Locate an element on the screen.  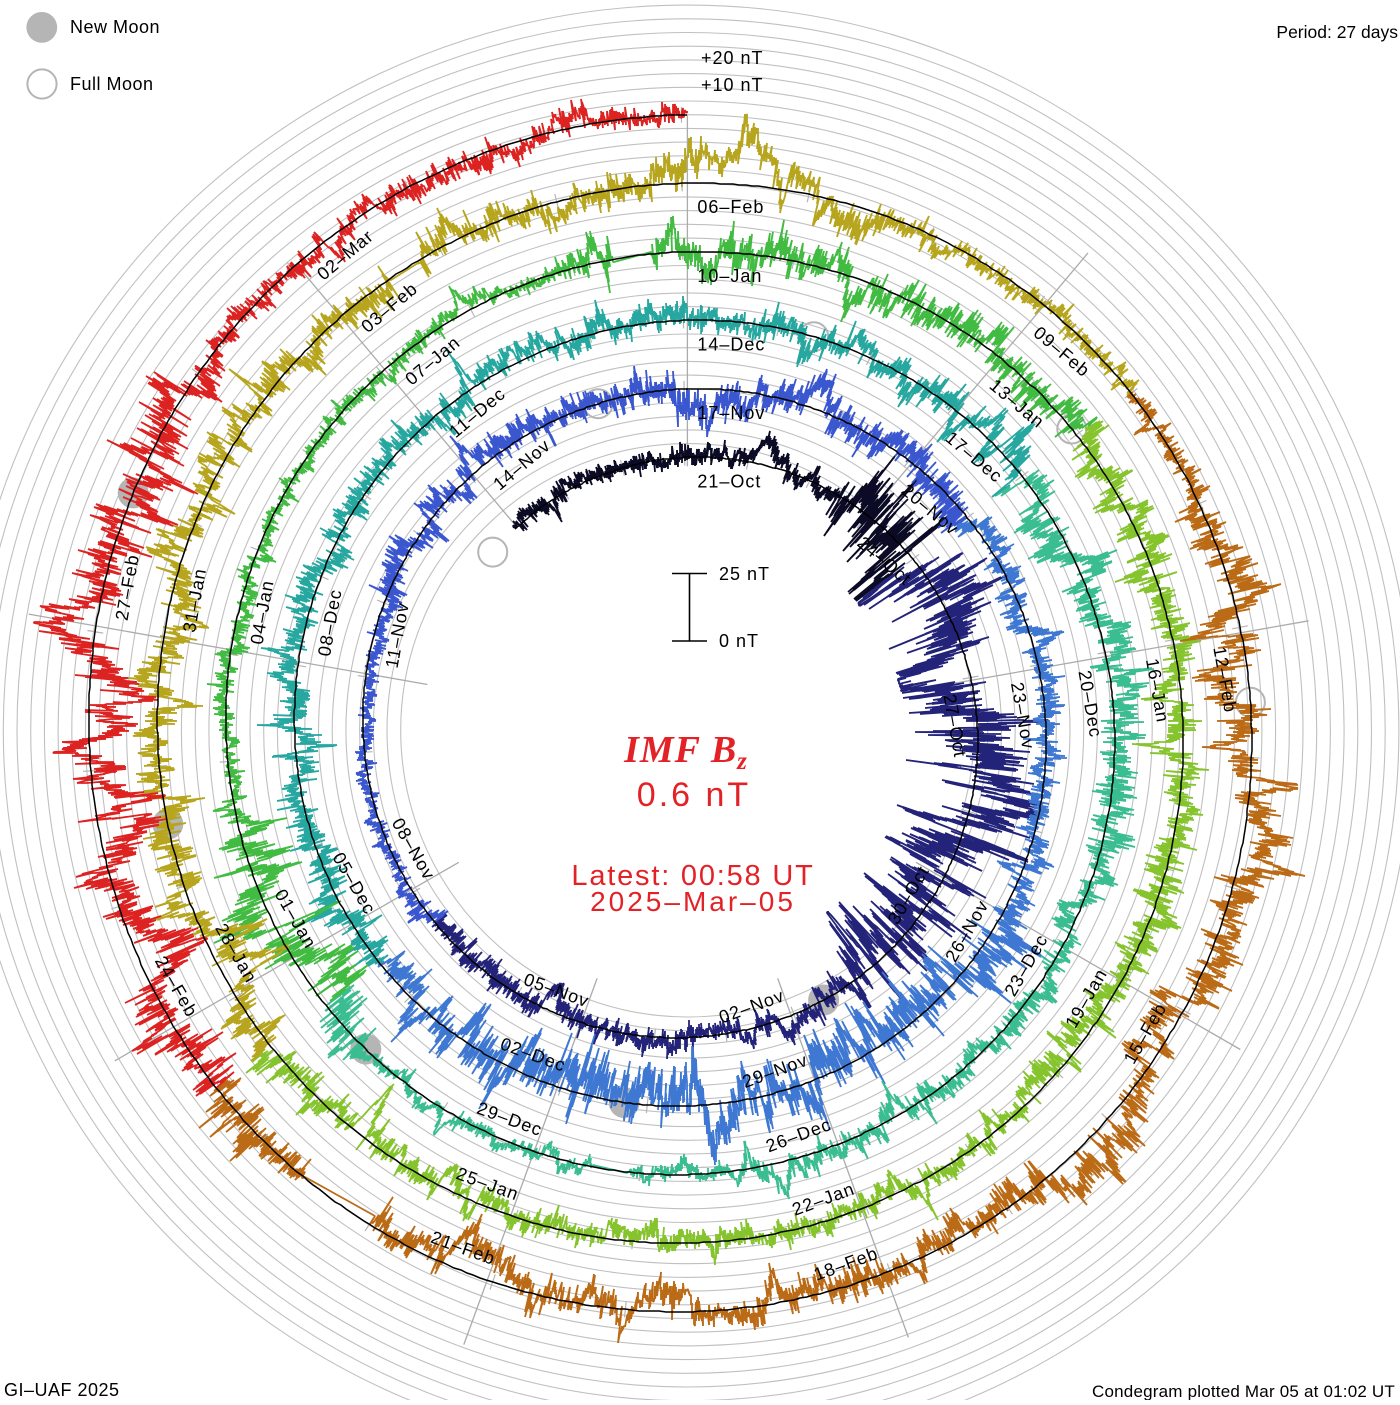
svg-text: 2025–Mar–05 is located at coordinates (693, 901).